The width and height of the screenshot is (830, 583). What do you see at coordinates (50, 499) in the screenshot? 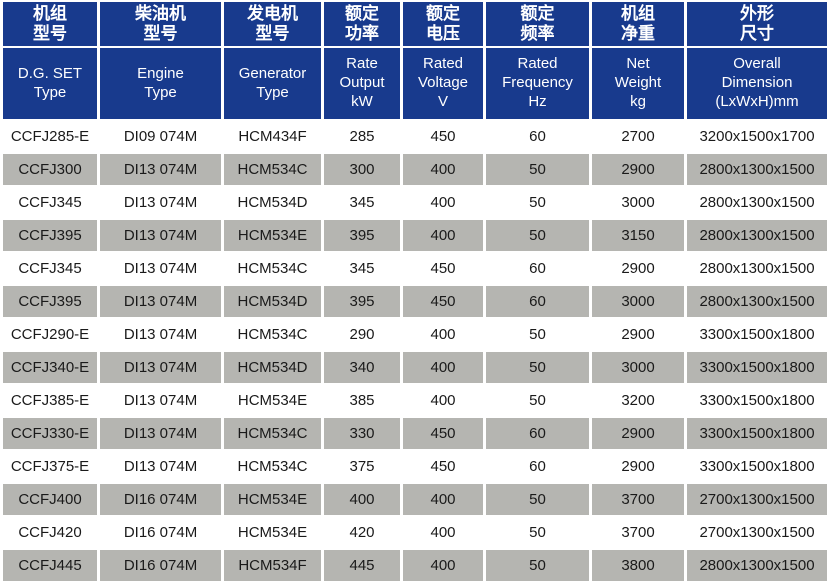
I see `cell-dgset-type: CCFJ400` at bounding box center [50, 499].